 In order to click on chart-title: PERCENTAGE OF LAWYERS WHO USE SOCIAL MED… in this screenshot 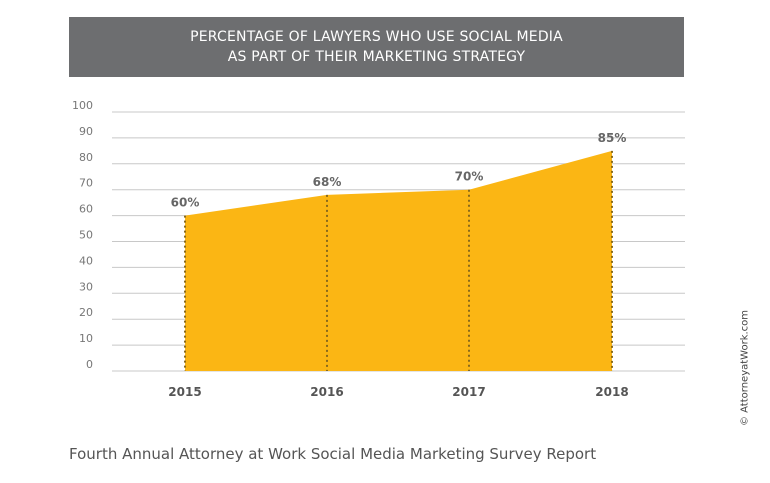, I will do `click(376, 47)`.